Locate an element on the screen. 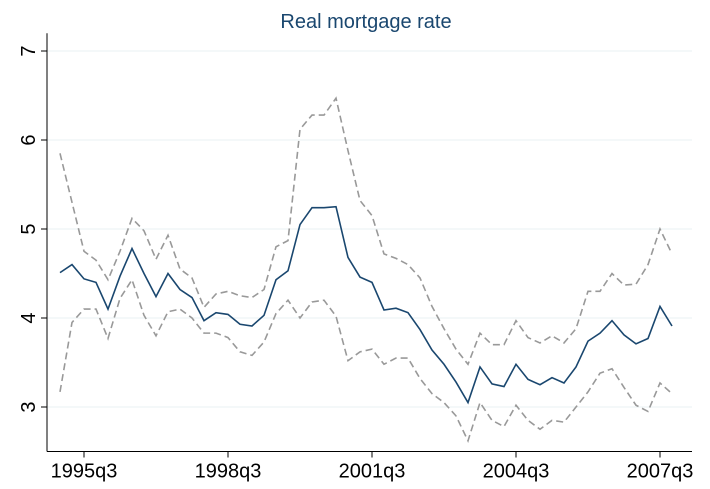 This screenshot has width=710, height=489. x-tick-label: 2007q3 is located at coordinates (660, 472).